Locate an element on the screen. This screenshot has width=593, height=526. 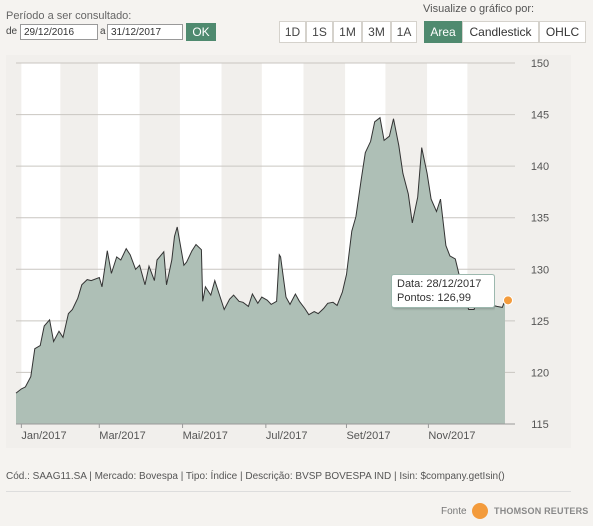
x-tick-label: Jan/2017 is located at coordinates (43, 436).